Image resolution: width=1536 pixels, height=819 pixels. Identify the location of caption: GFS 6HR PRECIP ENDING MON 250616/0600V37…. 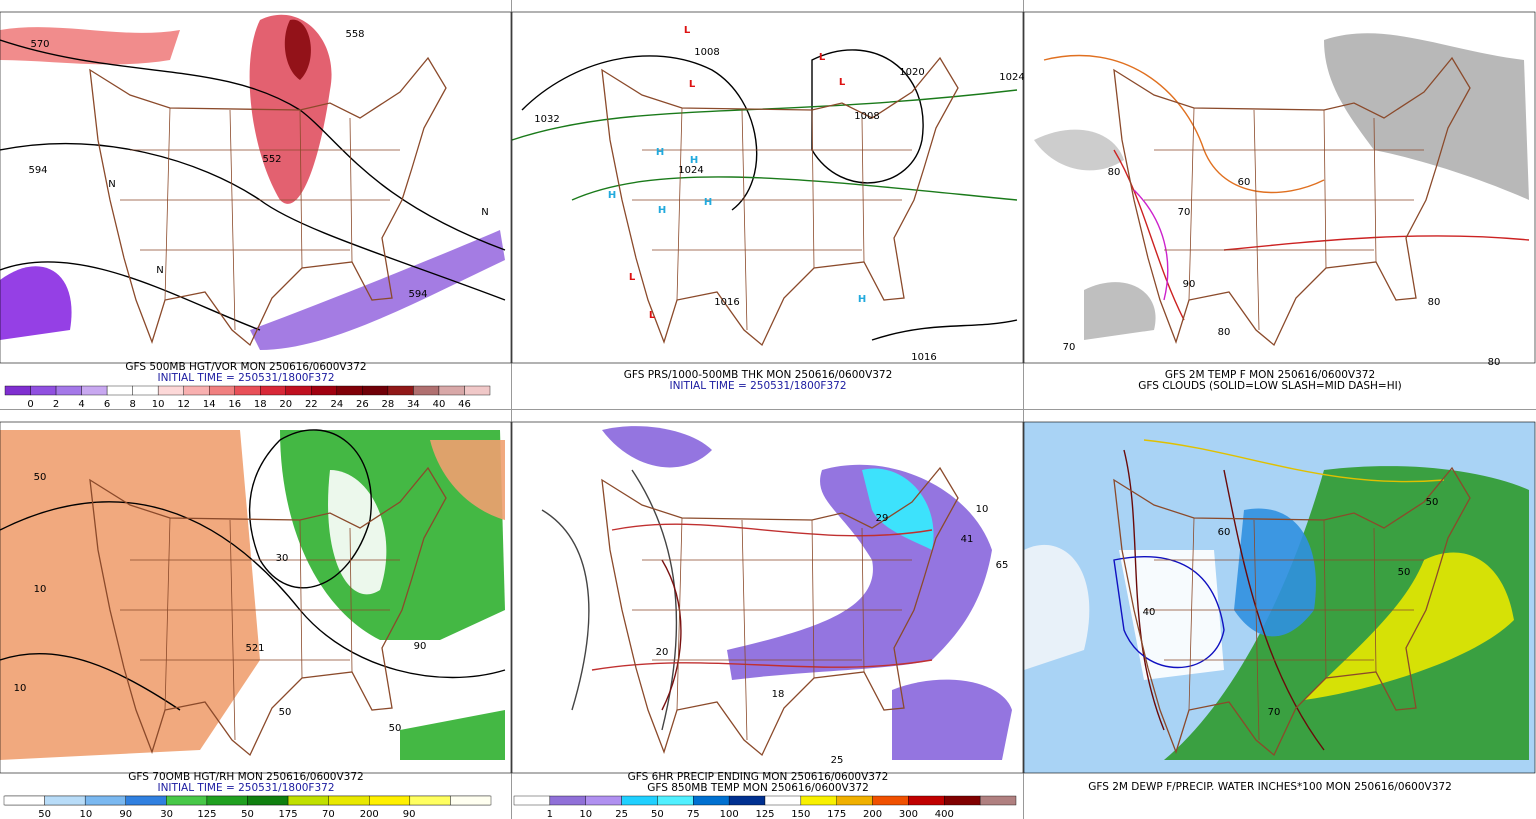
(758, 777).